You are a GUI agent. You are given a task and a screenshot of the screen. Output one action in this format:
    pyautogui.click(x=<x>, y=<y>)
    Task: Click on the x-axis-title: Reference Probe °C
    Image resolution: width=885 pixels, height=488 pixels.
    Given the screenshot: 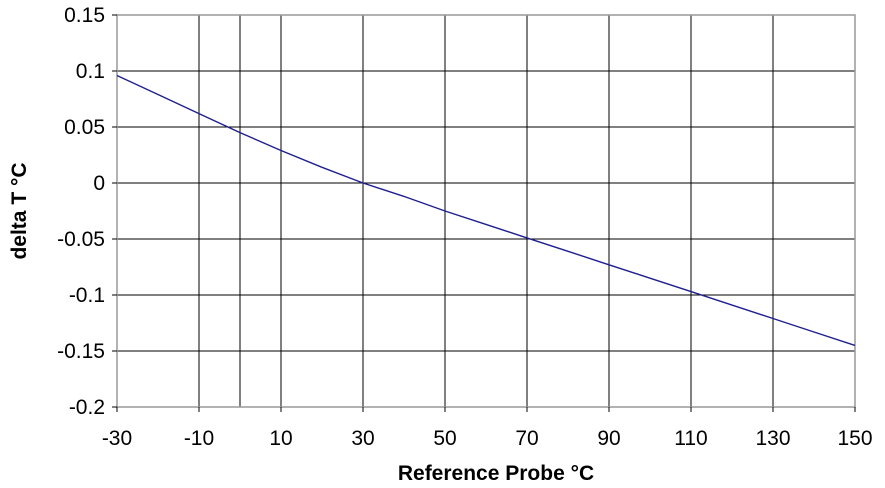 What is the action you would take?
    pyautogui.click(x=496, y=473)
    